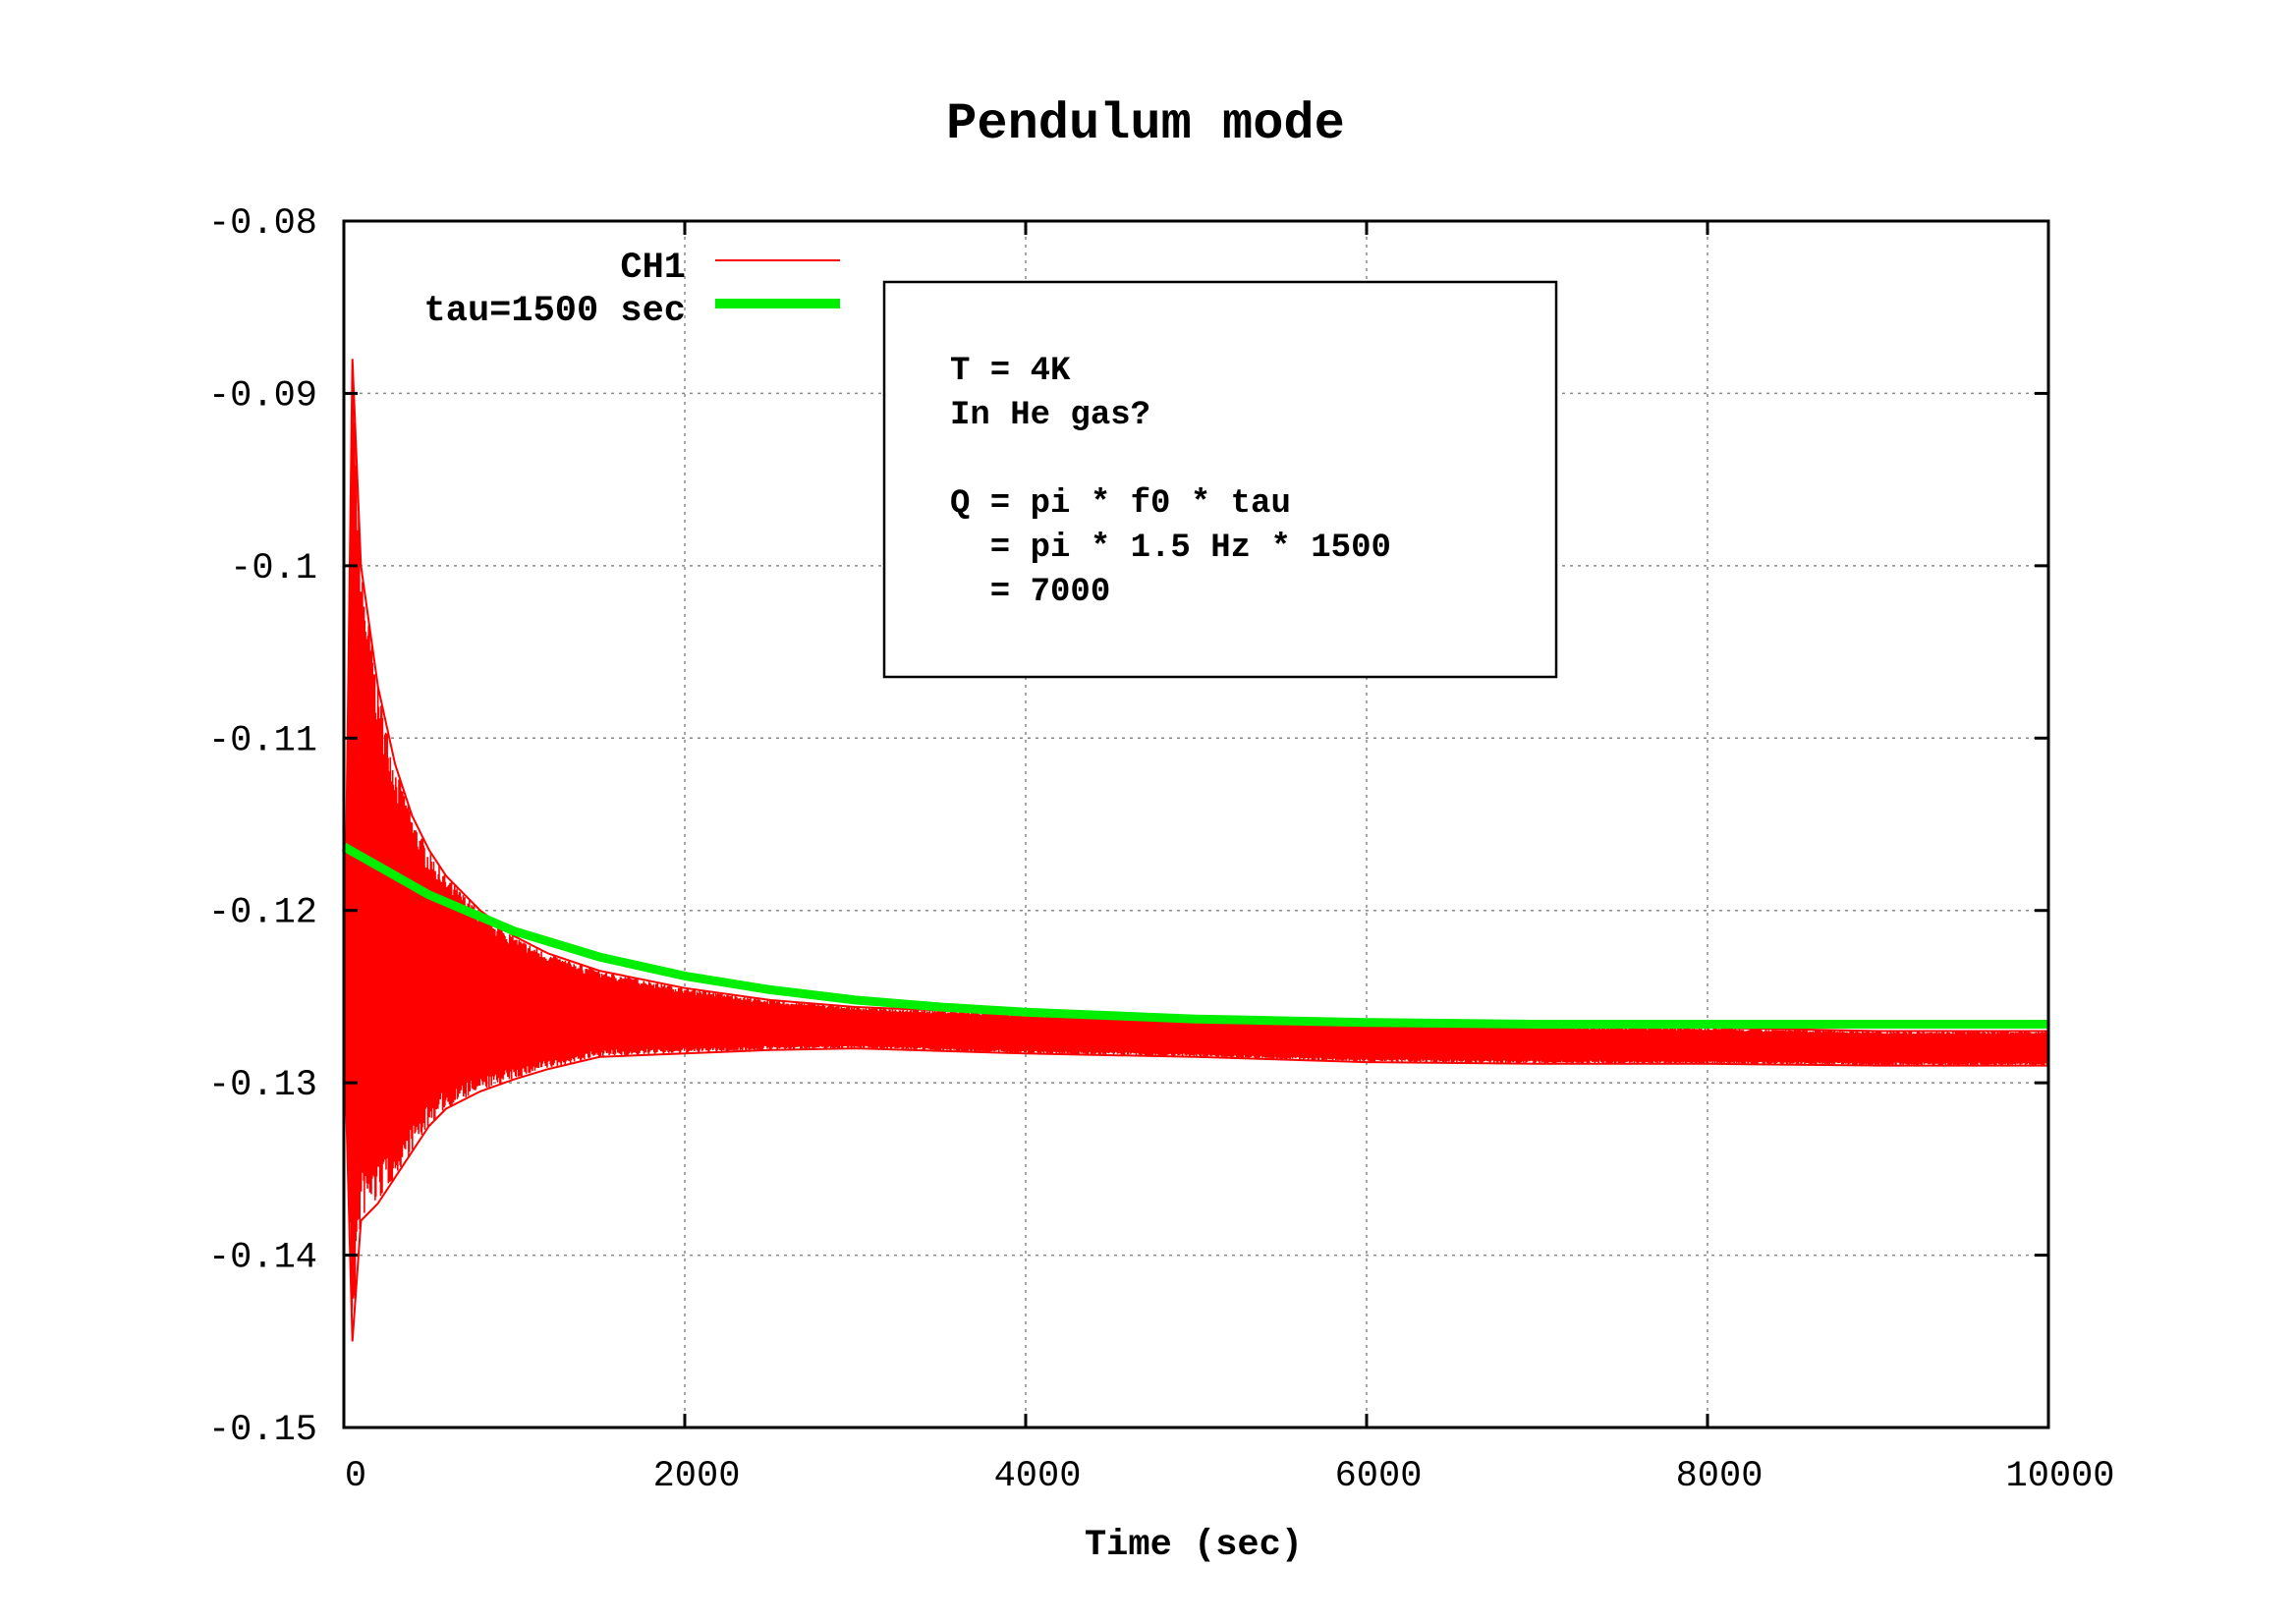 Image resolution: width=2296 pixels, height=1624 pixels. Describe the element at coordinates (1050, 415) in the screenshot. I see `annotation-line-2: In He gas?` at that location.